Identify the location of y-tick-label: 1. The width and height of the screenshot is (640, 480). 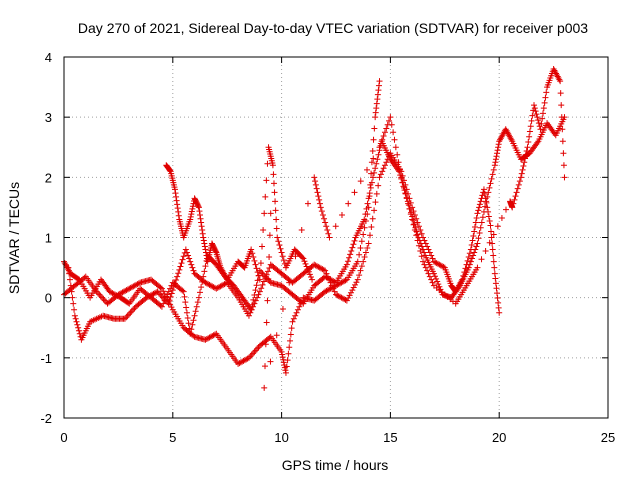
(48, 238).